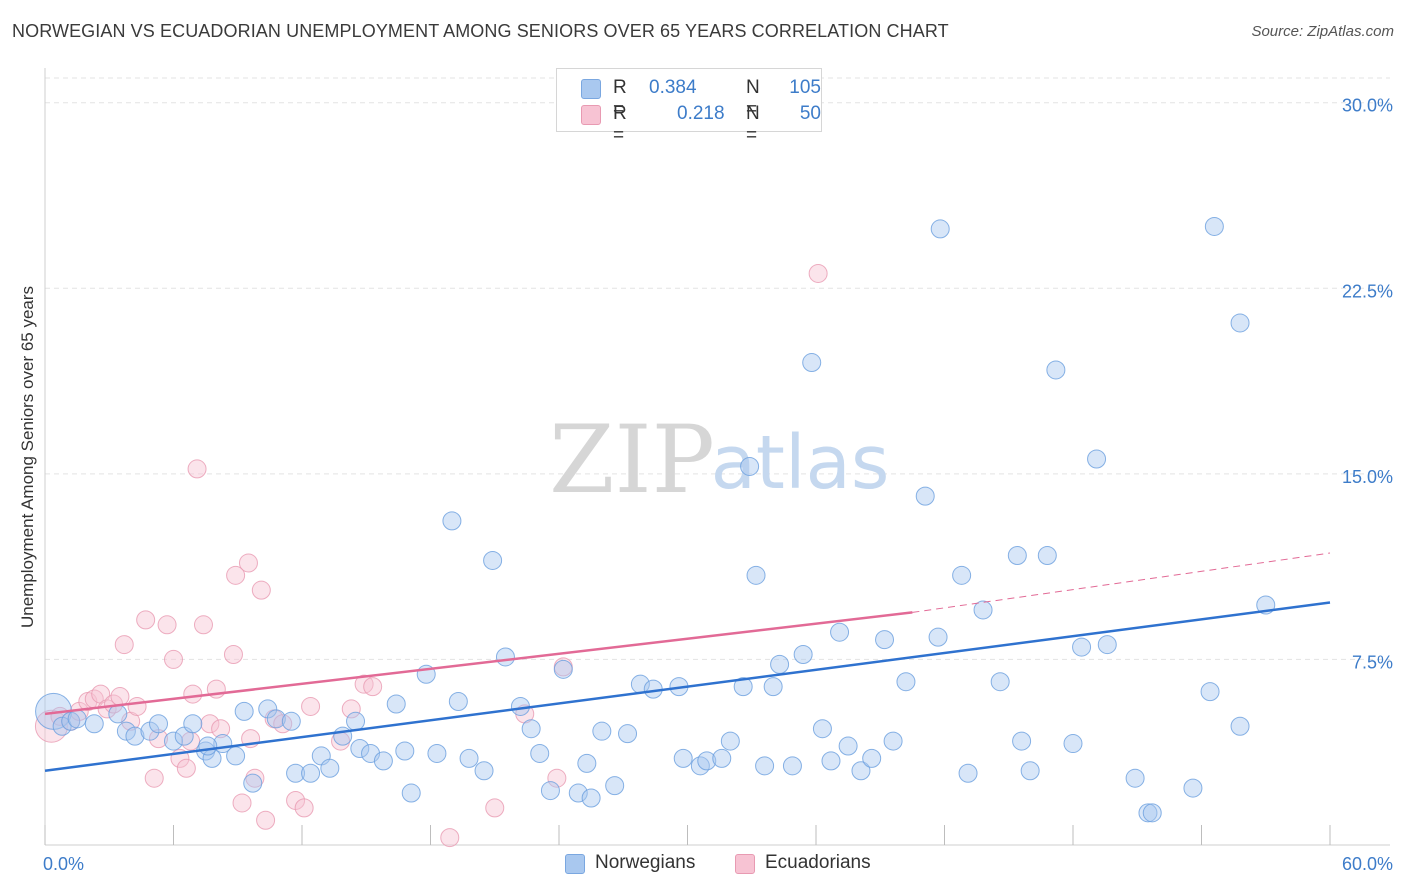 The image size is (1406, 892). Describe the element at coordinates (701, 113) in the screenshot. I see `legend-r-value: 0.218` at that location.